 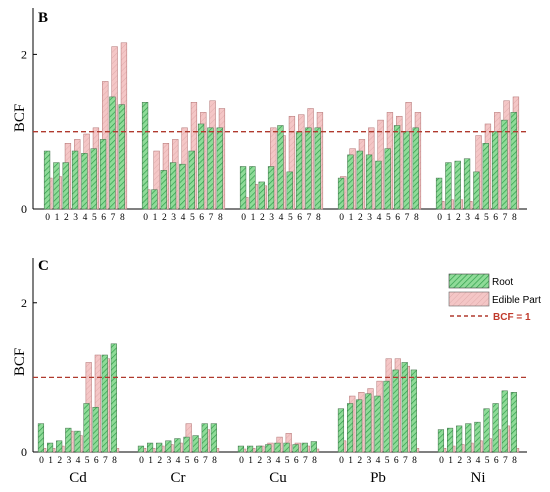 What do you see at coordinates (512, 317) in the screenshot?
I see `legend-ref-label: BCF = 1` at bounding box center [512, 317].